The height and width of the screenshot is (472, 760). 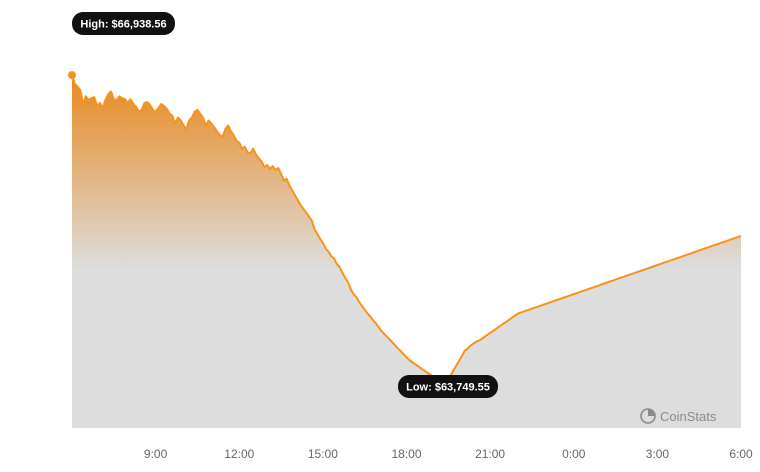 I want to click on low-callout-label: Low: $63,749.55, so click(x=448, y=388).